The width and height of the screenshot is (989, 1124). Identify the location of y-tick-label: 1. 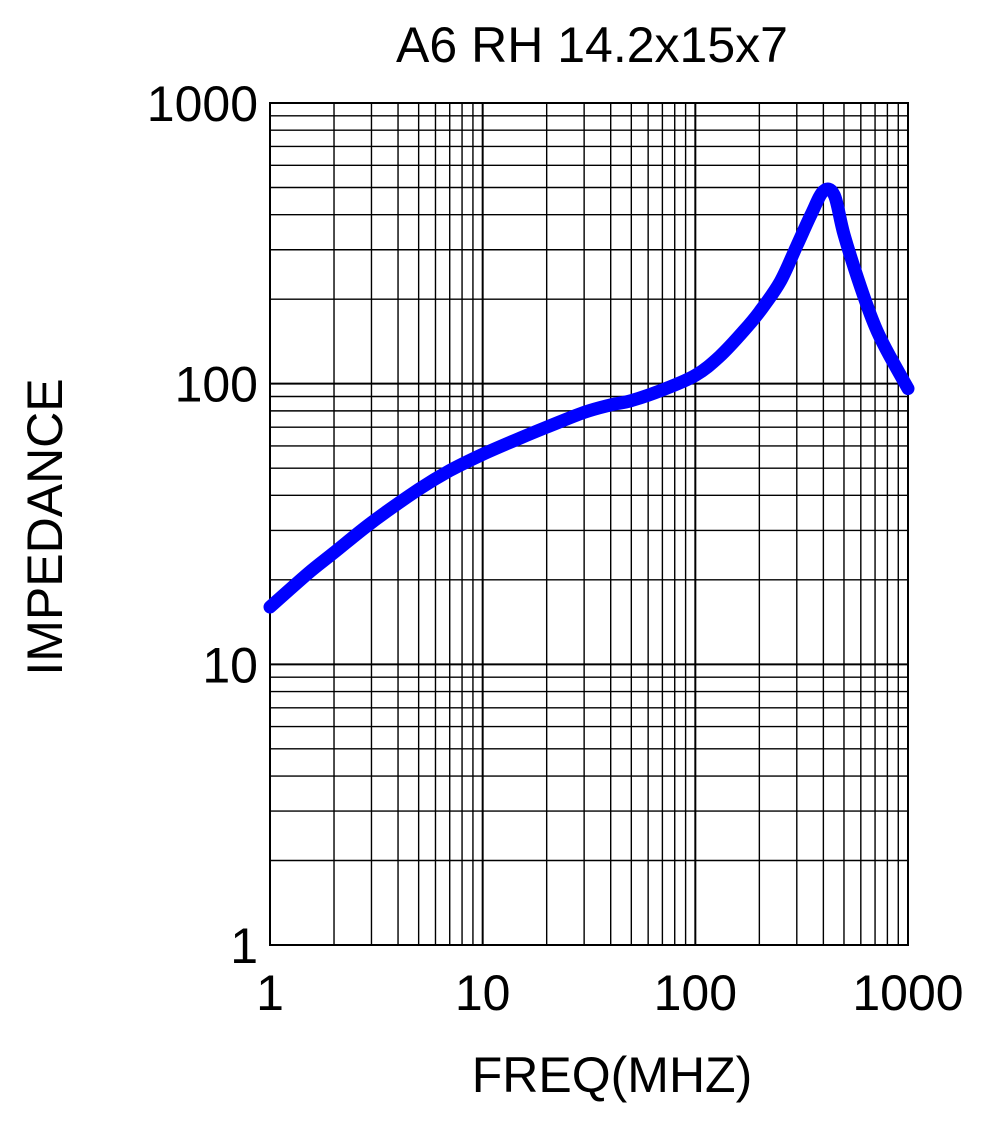
(244, 946).